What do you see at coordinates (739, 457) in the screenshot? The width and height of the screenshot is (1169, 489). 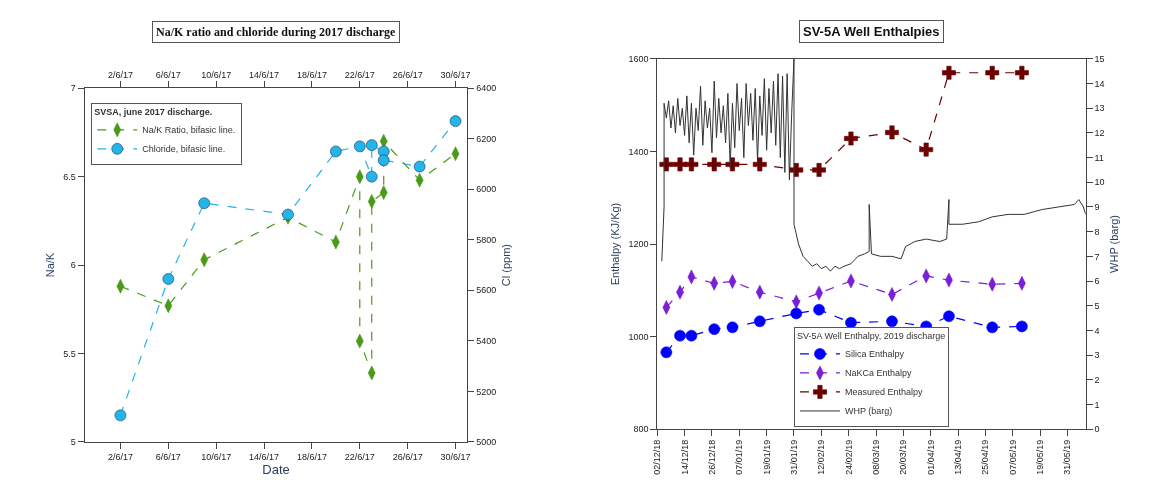 I see `x-tick-label: 07/01/19` at bounding box center [739, 457].